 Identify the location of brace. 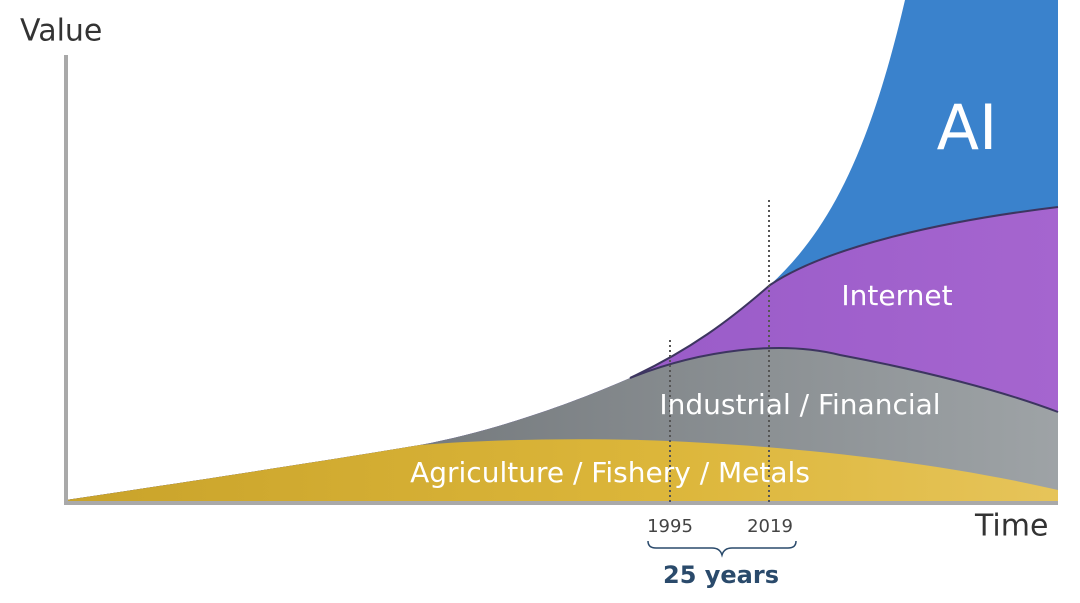
(722, 549).